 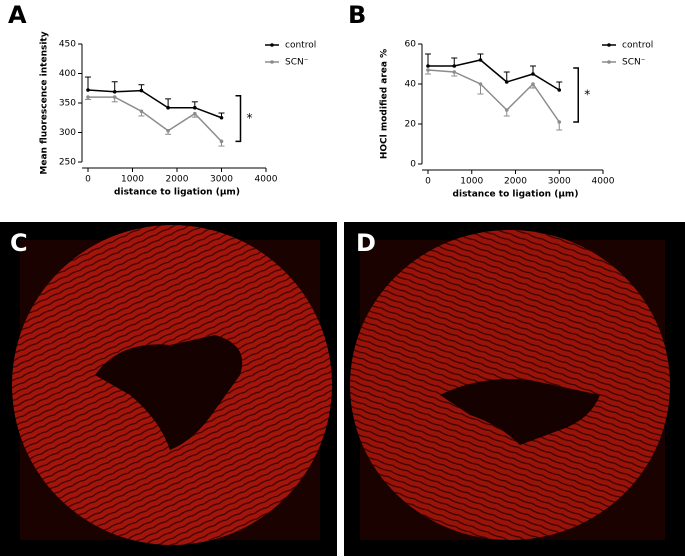 I want to click on panel-label: D, so click(x=366, y=243).